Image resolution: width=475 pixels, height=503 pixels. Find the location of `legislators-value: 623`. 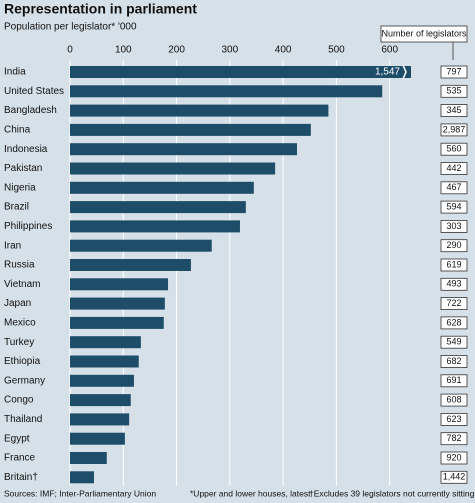

legislators-value: 623 is located at coordinates (453, 419).